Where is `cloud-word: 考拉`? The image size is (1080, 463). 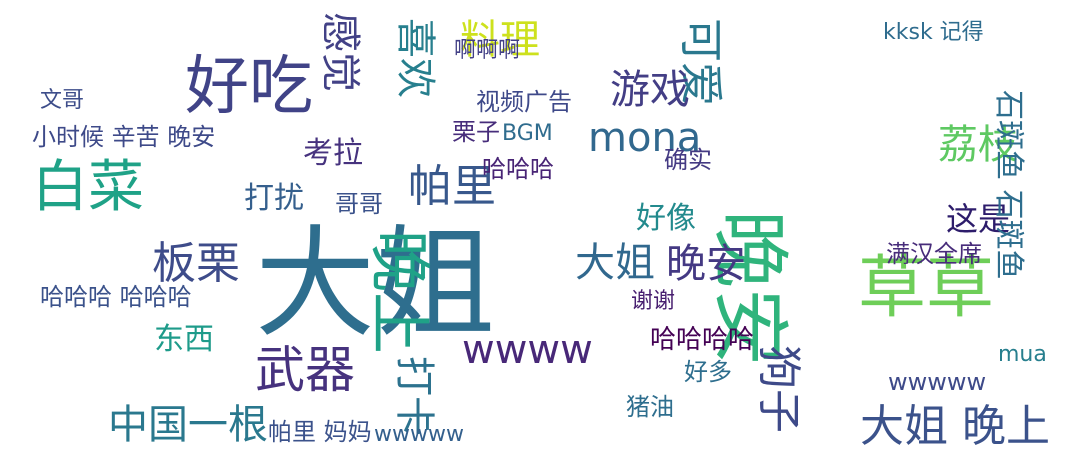
cloud-word: 考拉 is located at coordinates (333, 153).